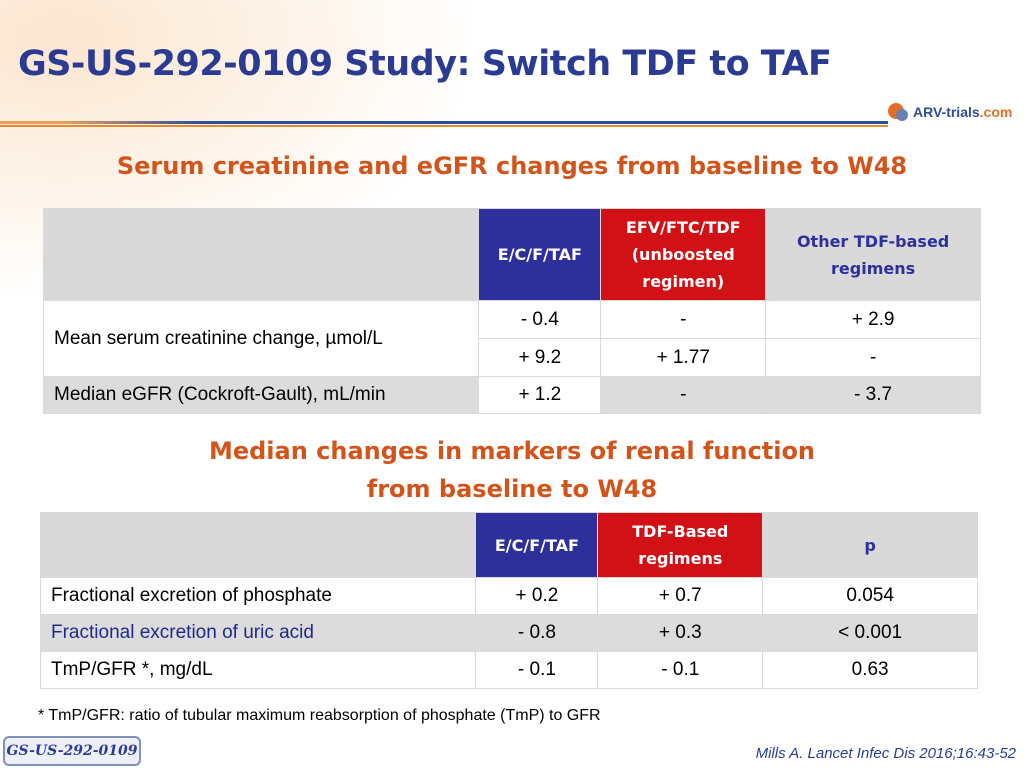 The image size is (1024, 768). I want to click on logo-text: ARV-trials.com, so click(962, 112).